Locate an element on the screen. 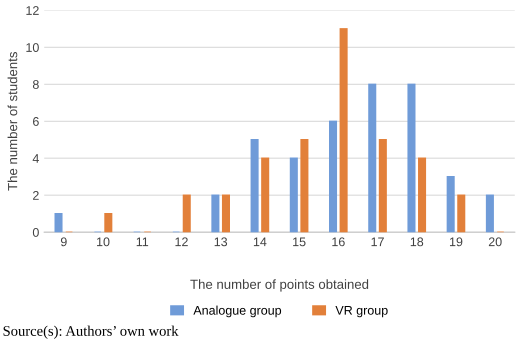  y-tick-label: 2 is located at coordinates (36, 195).